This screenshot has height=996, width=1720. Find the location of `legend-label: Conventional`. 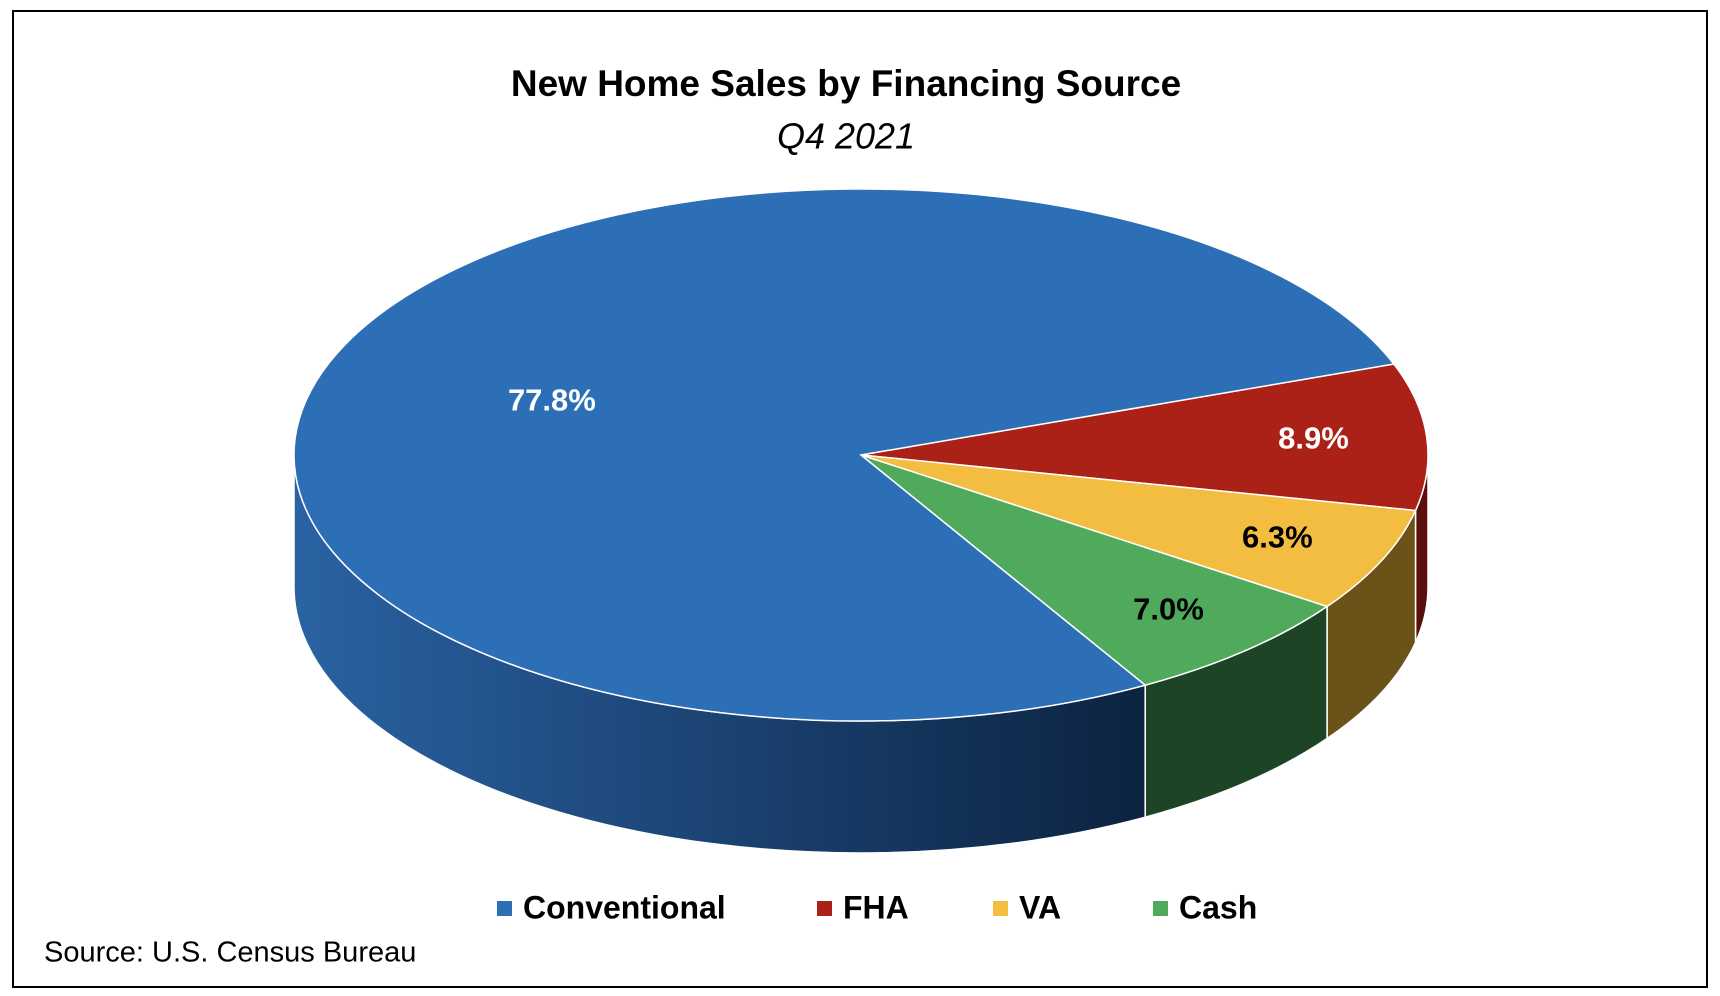

legend-label: Conventional is located at coordinates (624, 907).